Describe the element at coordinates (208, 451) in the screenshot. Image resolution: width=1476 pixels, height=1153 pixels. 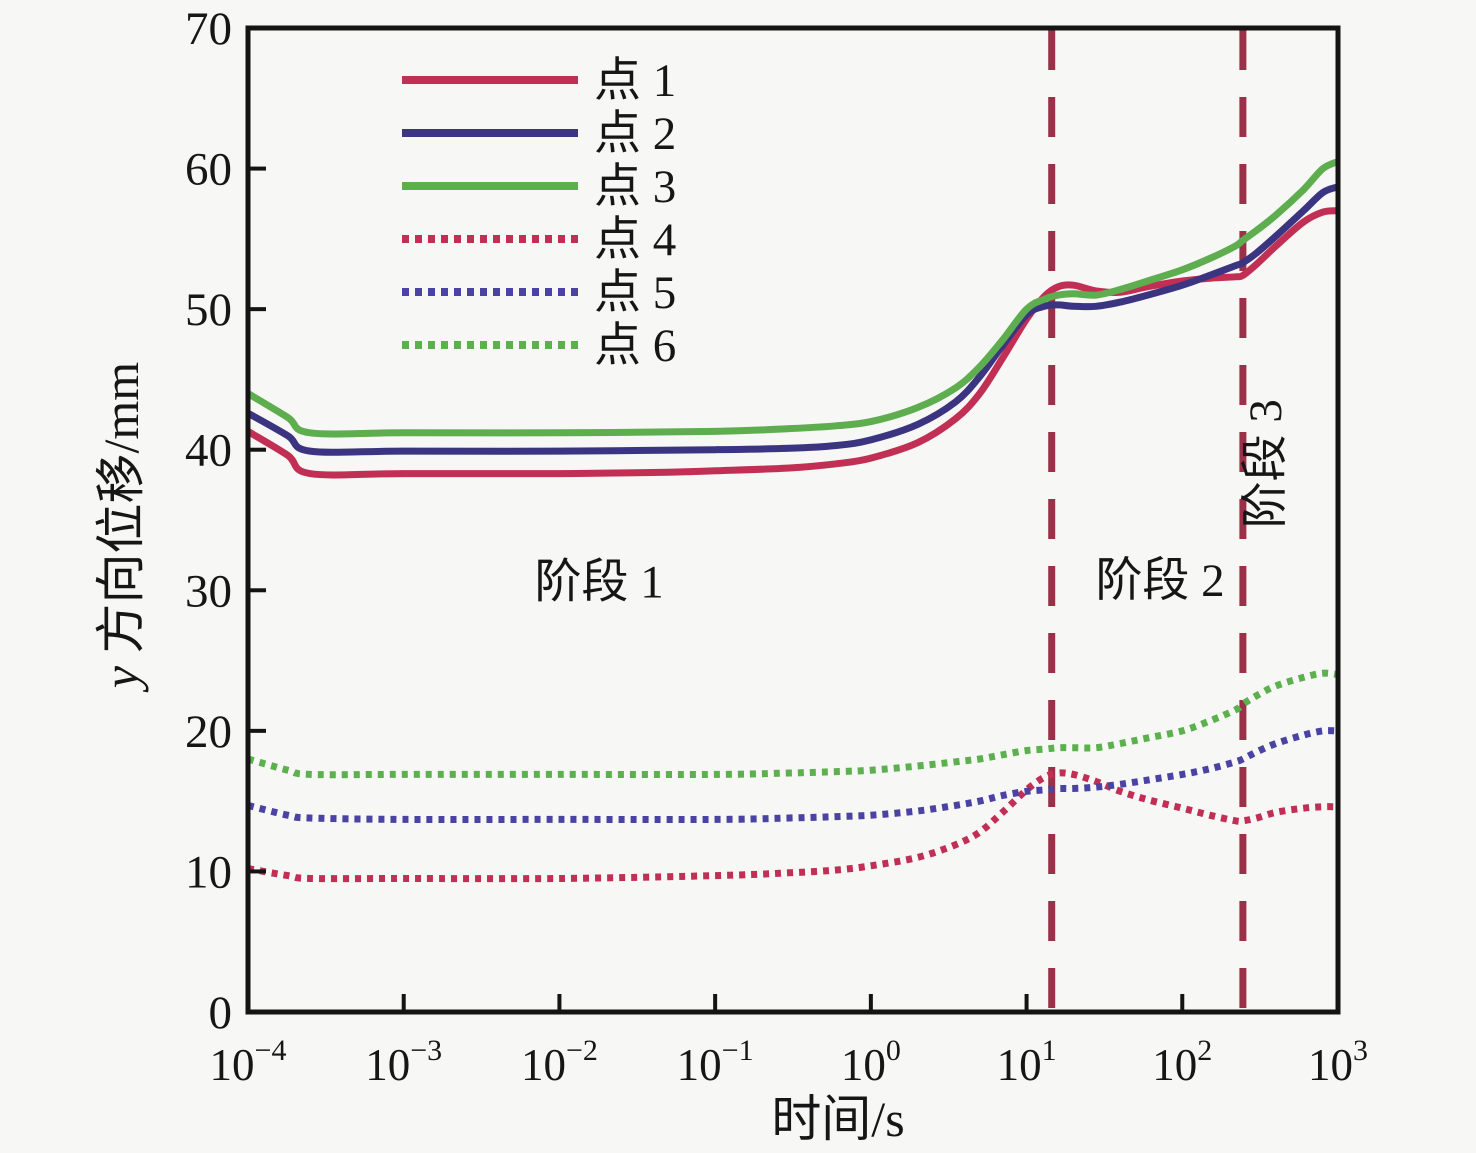
I see `y-axis-tick-label: 40` at that location.